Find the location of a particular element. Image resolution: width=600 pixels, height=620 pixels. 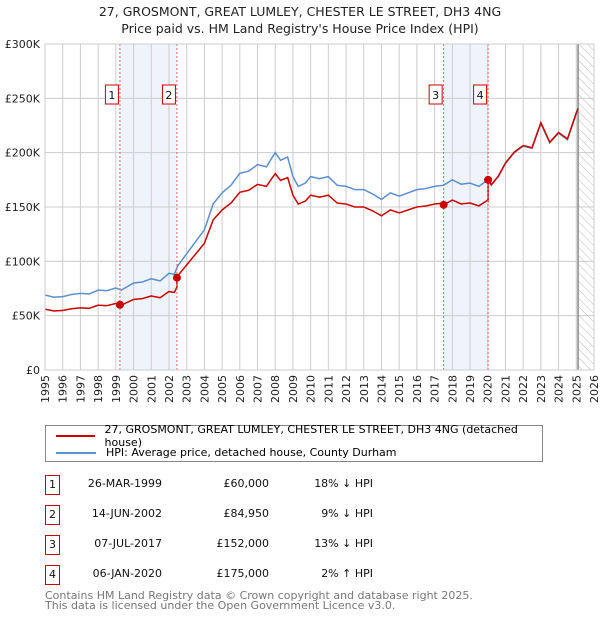

x-tick-label: 2026 is located at coordinates (594, 389).